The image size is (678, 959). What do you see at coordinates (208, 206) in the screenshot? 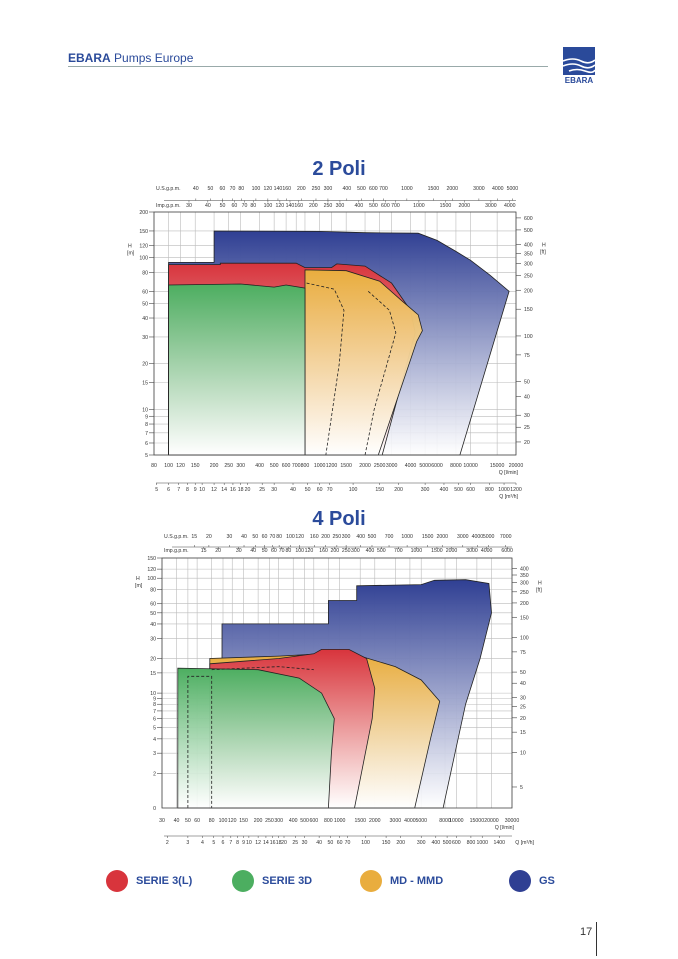
I see `impgpm-tick-label: 40` at bounding box center [208, 206].